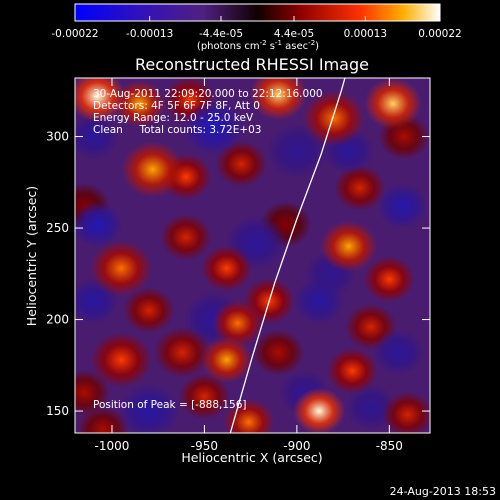 This screenshot has height=500, width=500. I want to click on y-tick-label: 150, so click(57, 411).